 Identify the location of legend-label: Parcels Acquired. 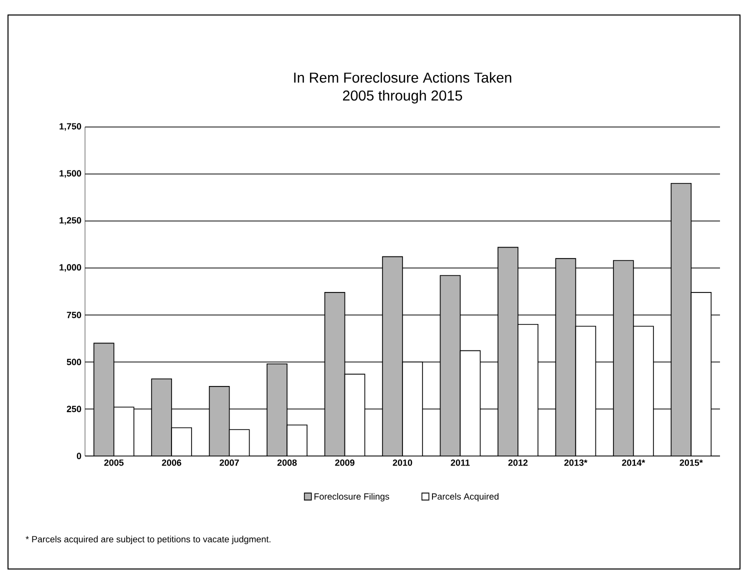
(465, 497).